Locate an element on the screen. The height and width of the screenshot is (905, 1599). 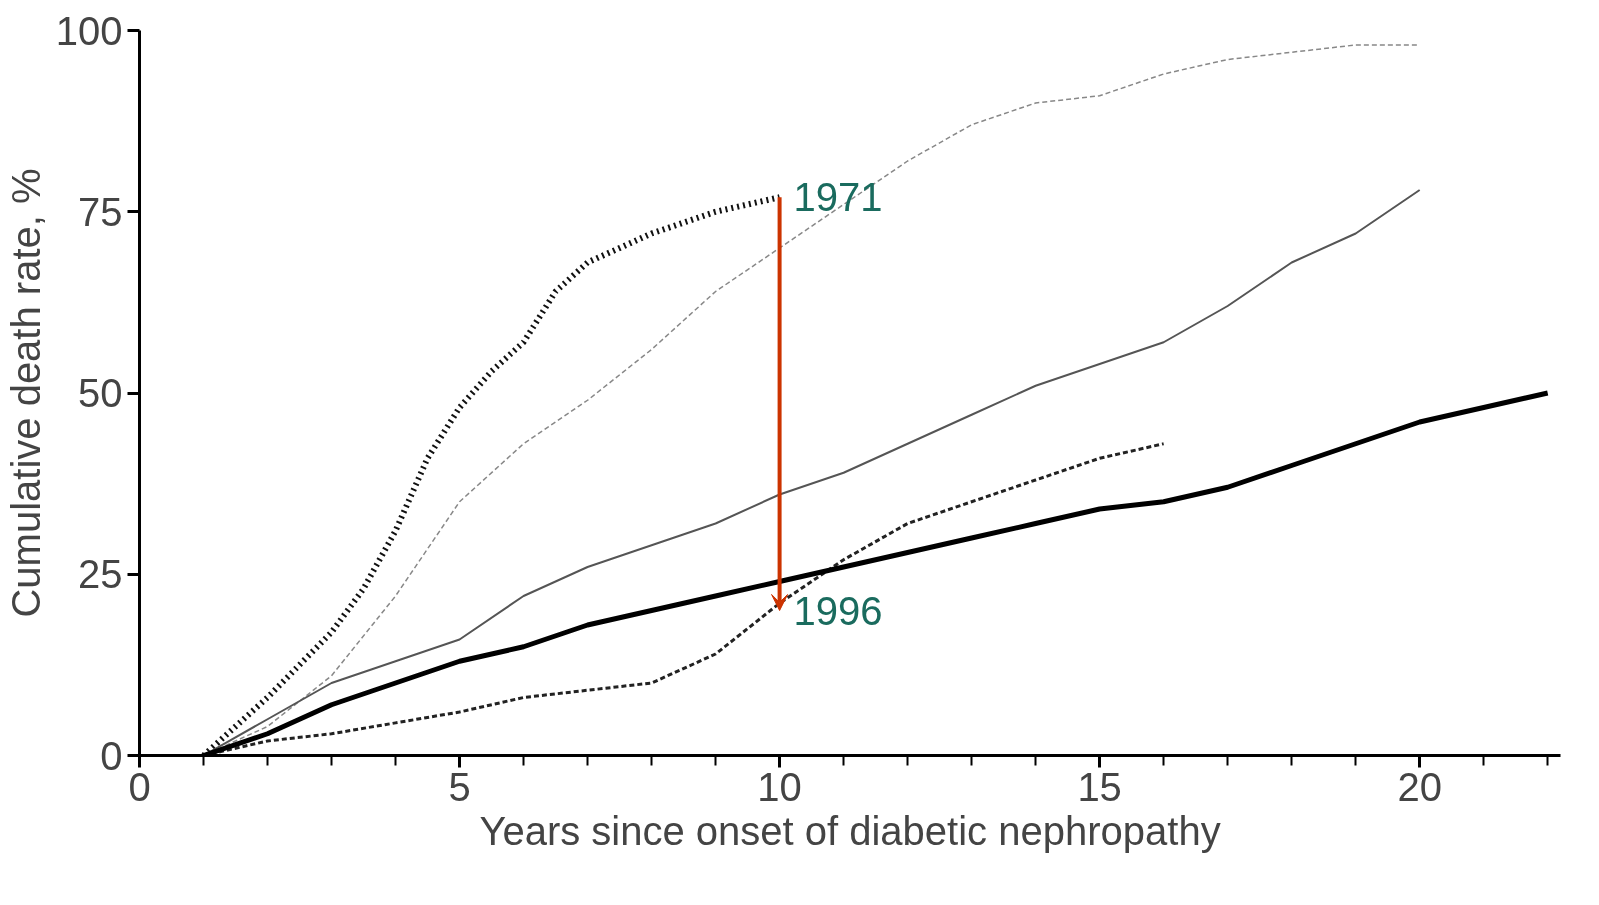
annotation: 1996 is located at coordinates (838, 610).